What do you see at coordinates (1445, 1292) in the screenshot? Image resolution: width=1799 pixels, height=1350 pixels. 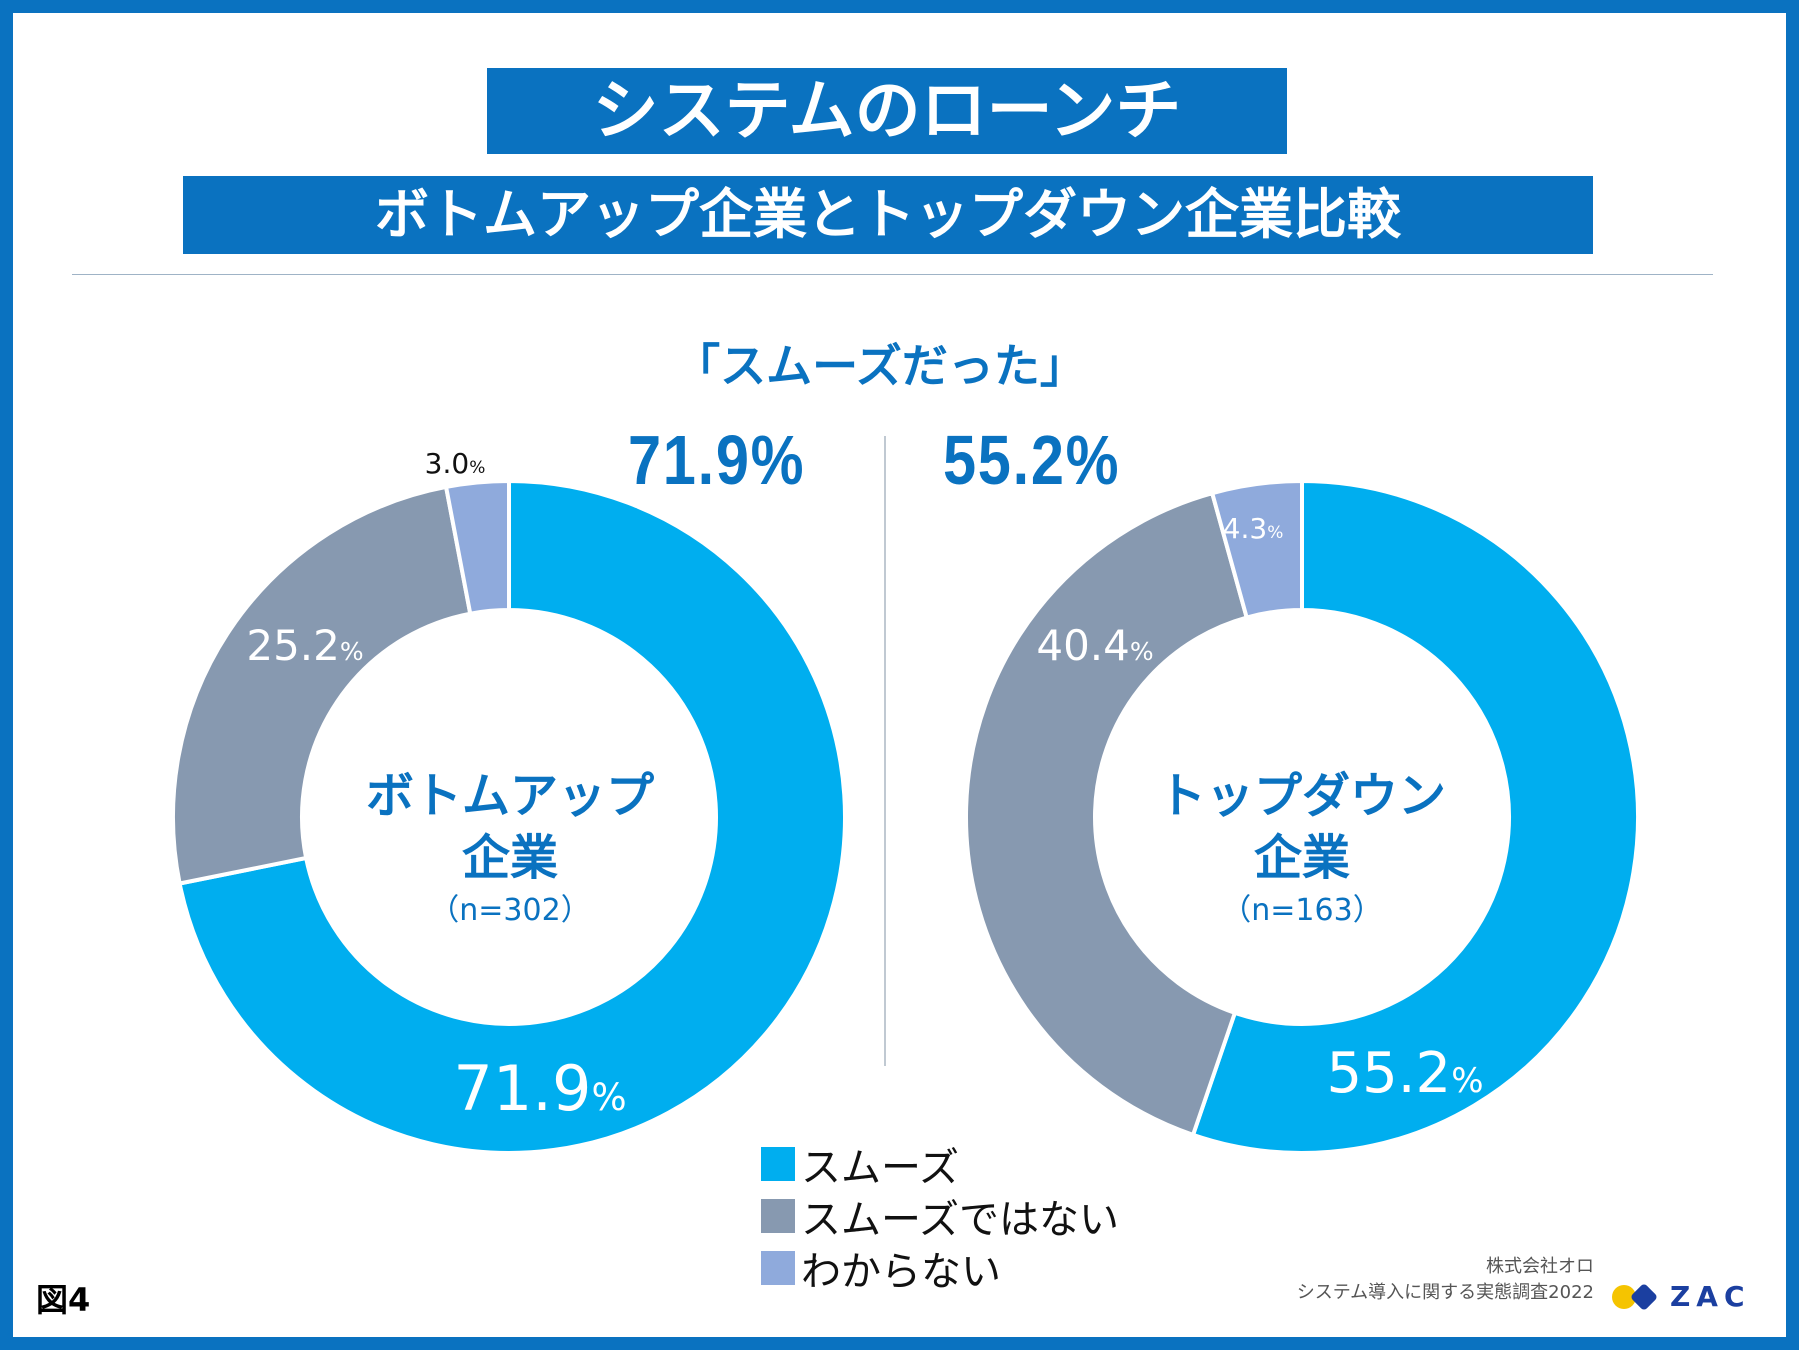 I see `source-survey: システム導入に関する実態調査2022` at bounding box center [1445, 1292].